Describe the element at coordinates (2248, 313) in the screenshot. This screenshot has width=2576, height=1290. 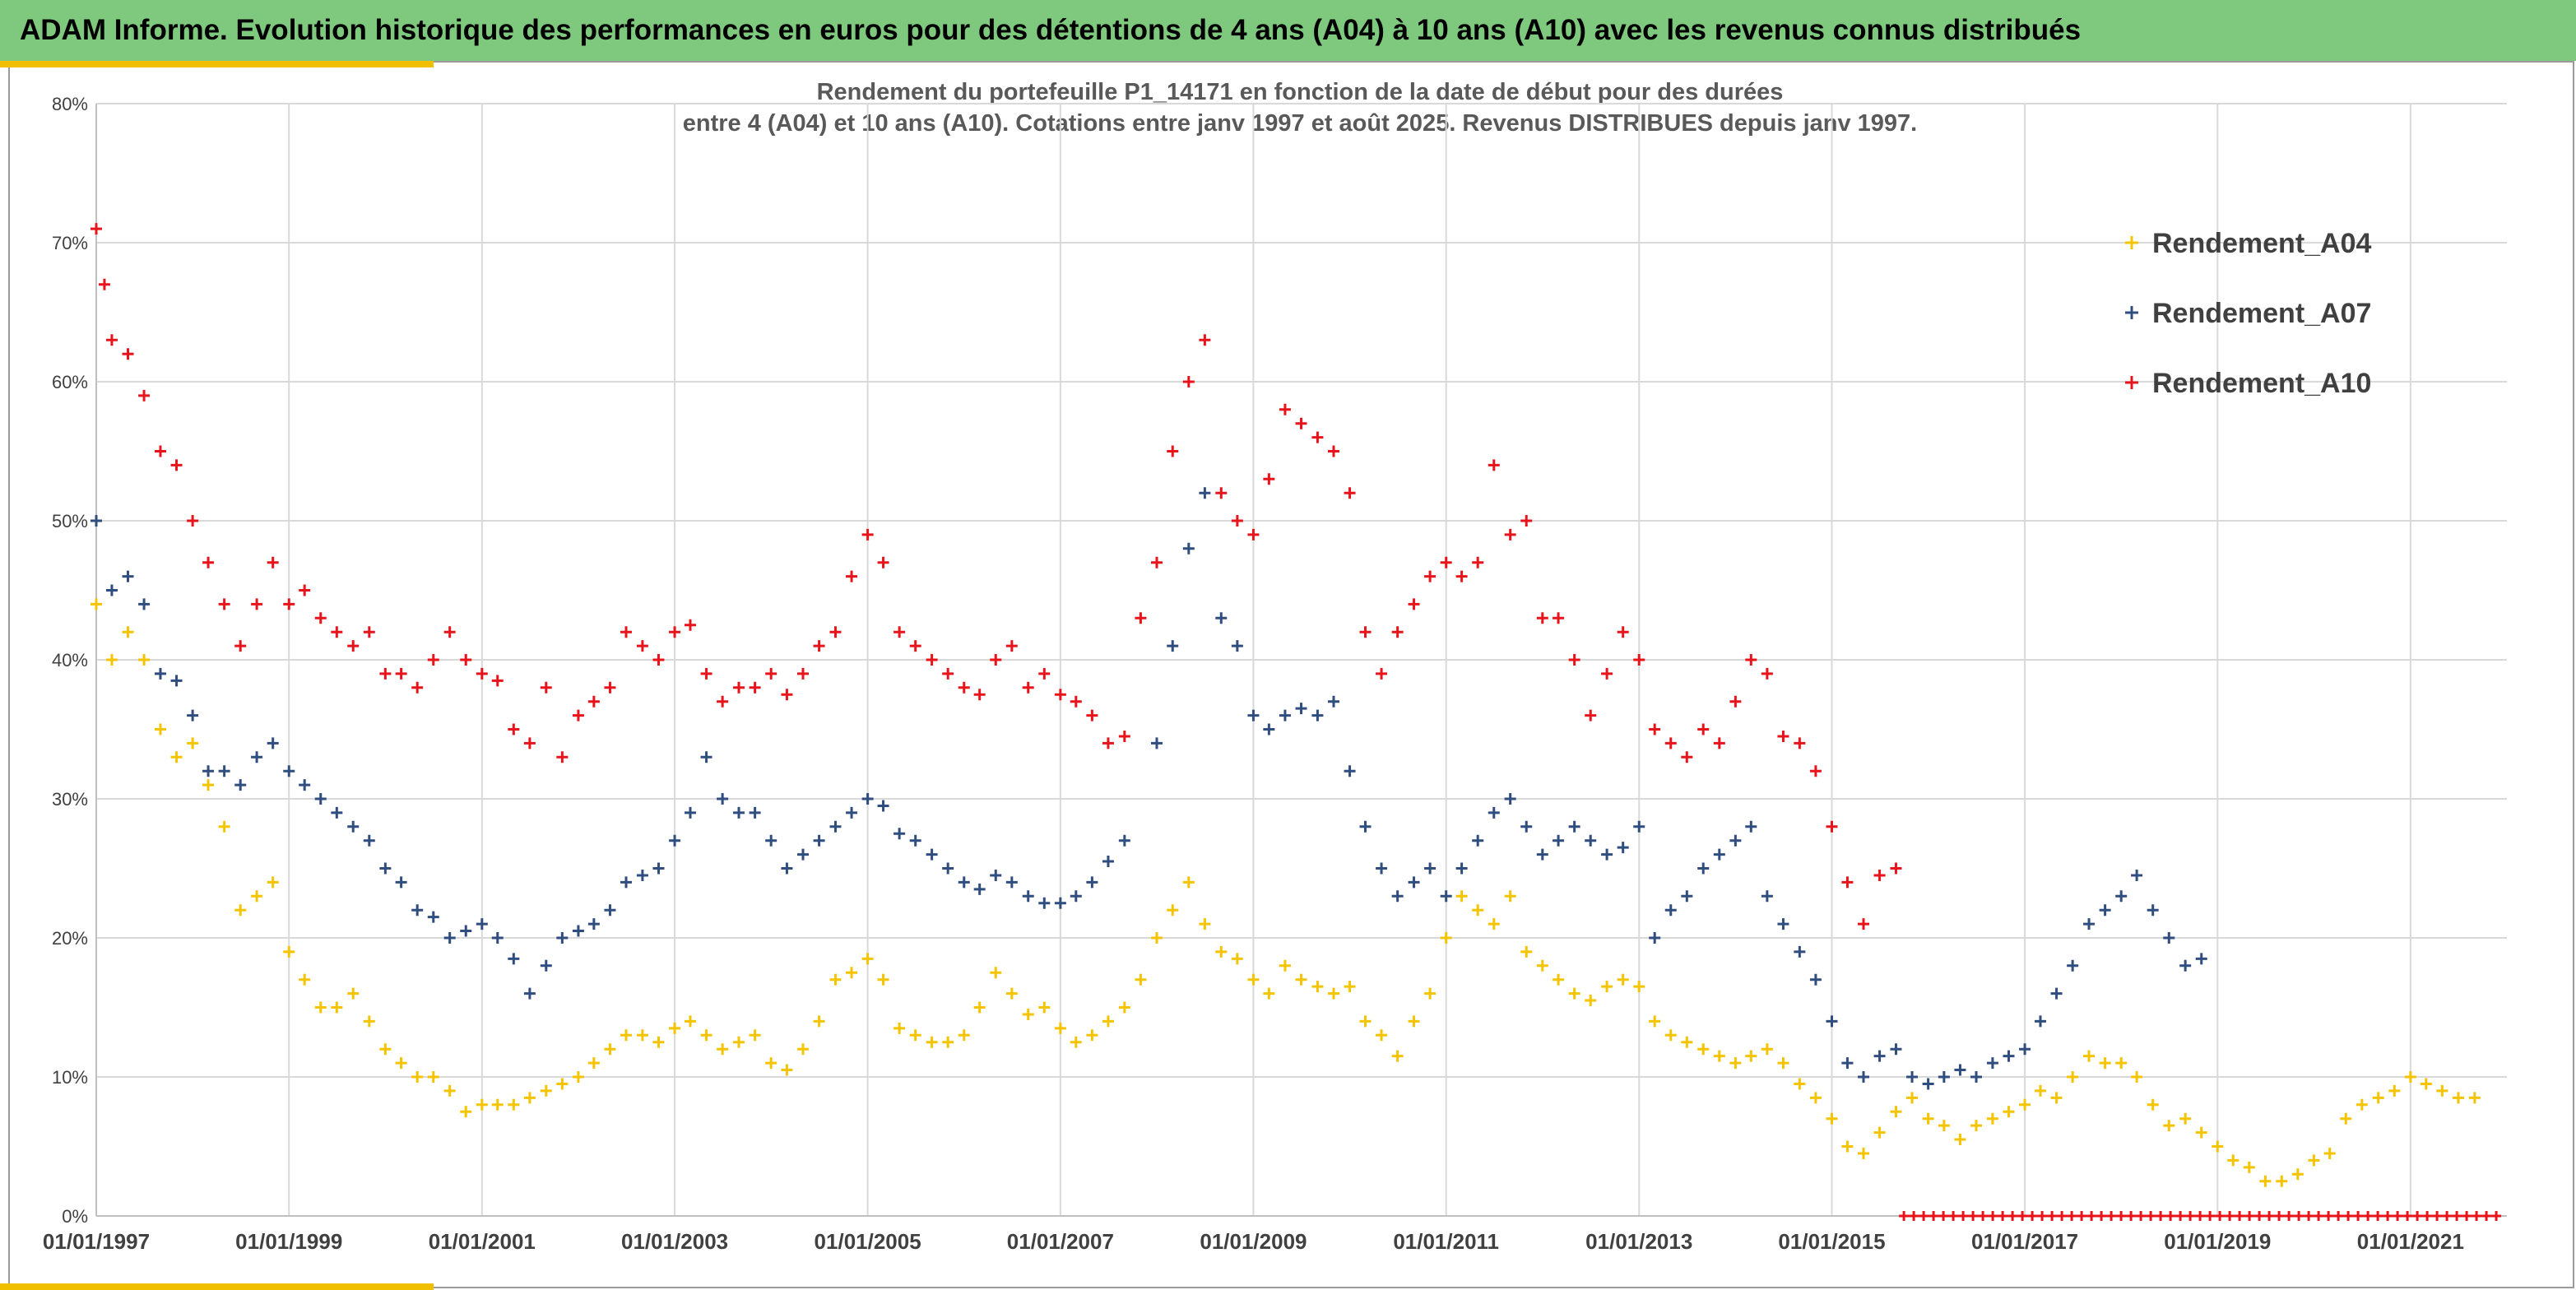
I see `legend-item: Rendement_A07` at that location.